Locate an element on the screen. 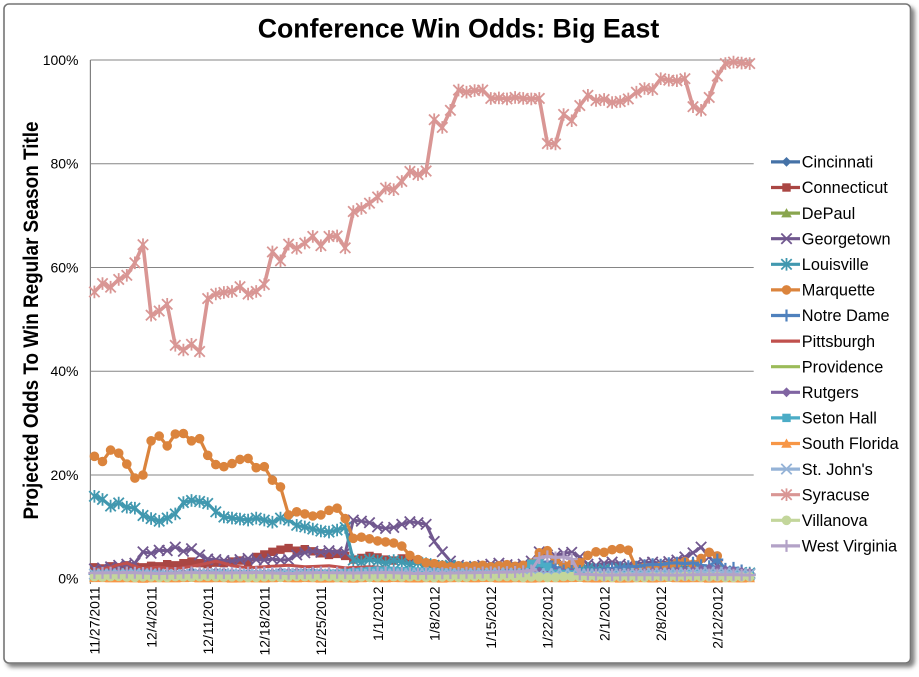  svg-text: Cincinnati is located at coordinates (838, 163).